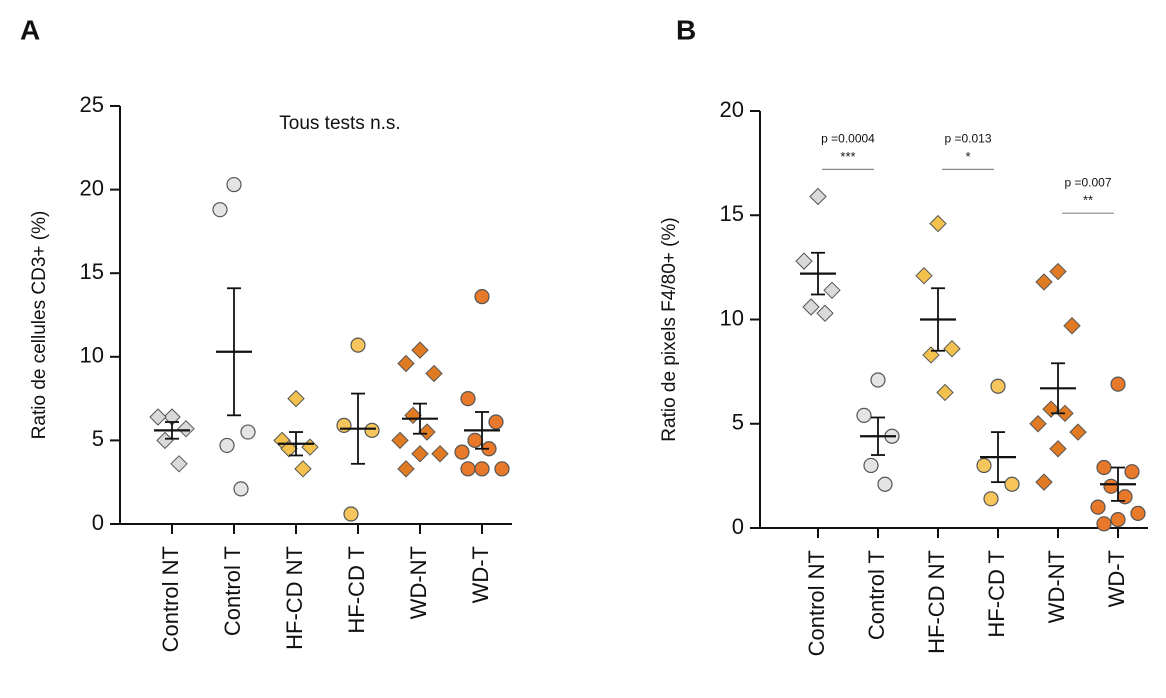 The image size is (1166, 698). I want to click on panel-letter: B, so click(686, 29).